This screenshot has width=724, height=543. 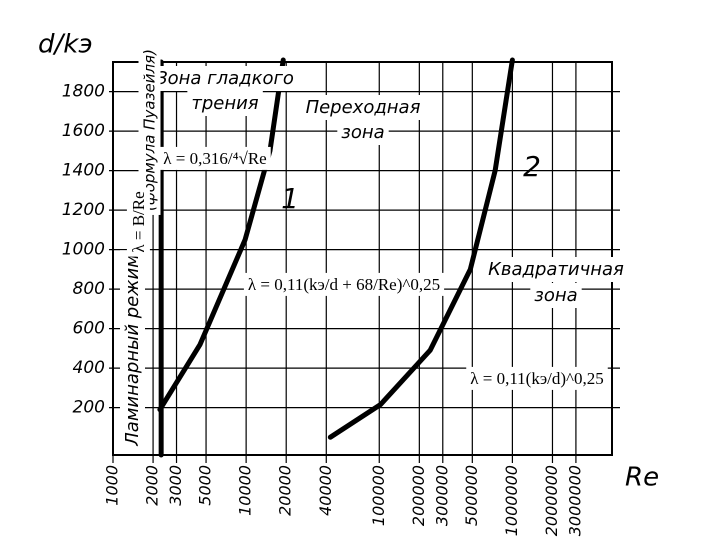 What do you see at coordinates (574, 500) in the screenshot?
I see `x-tick-label: 3000000` at bounding box center [574, 500].